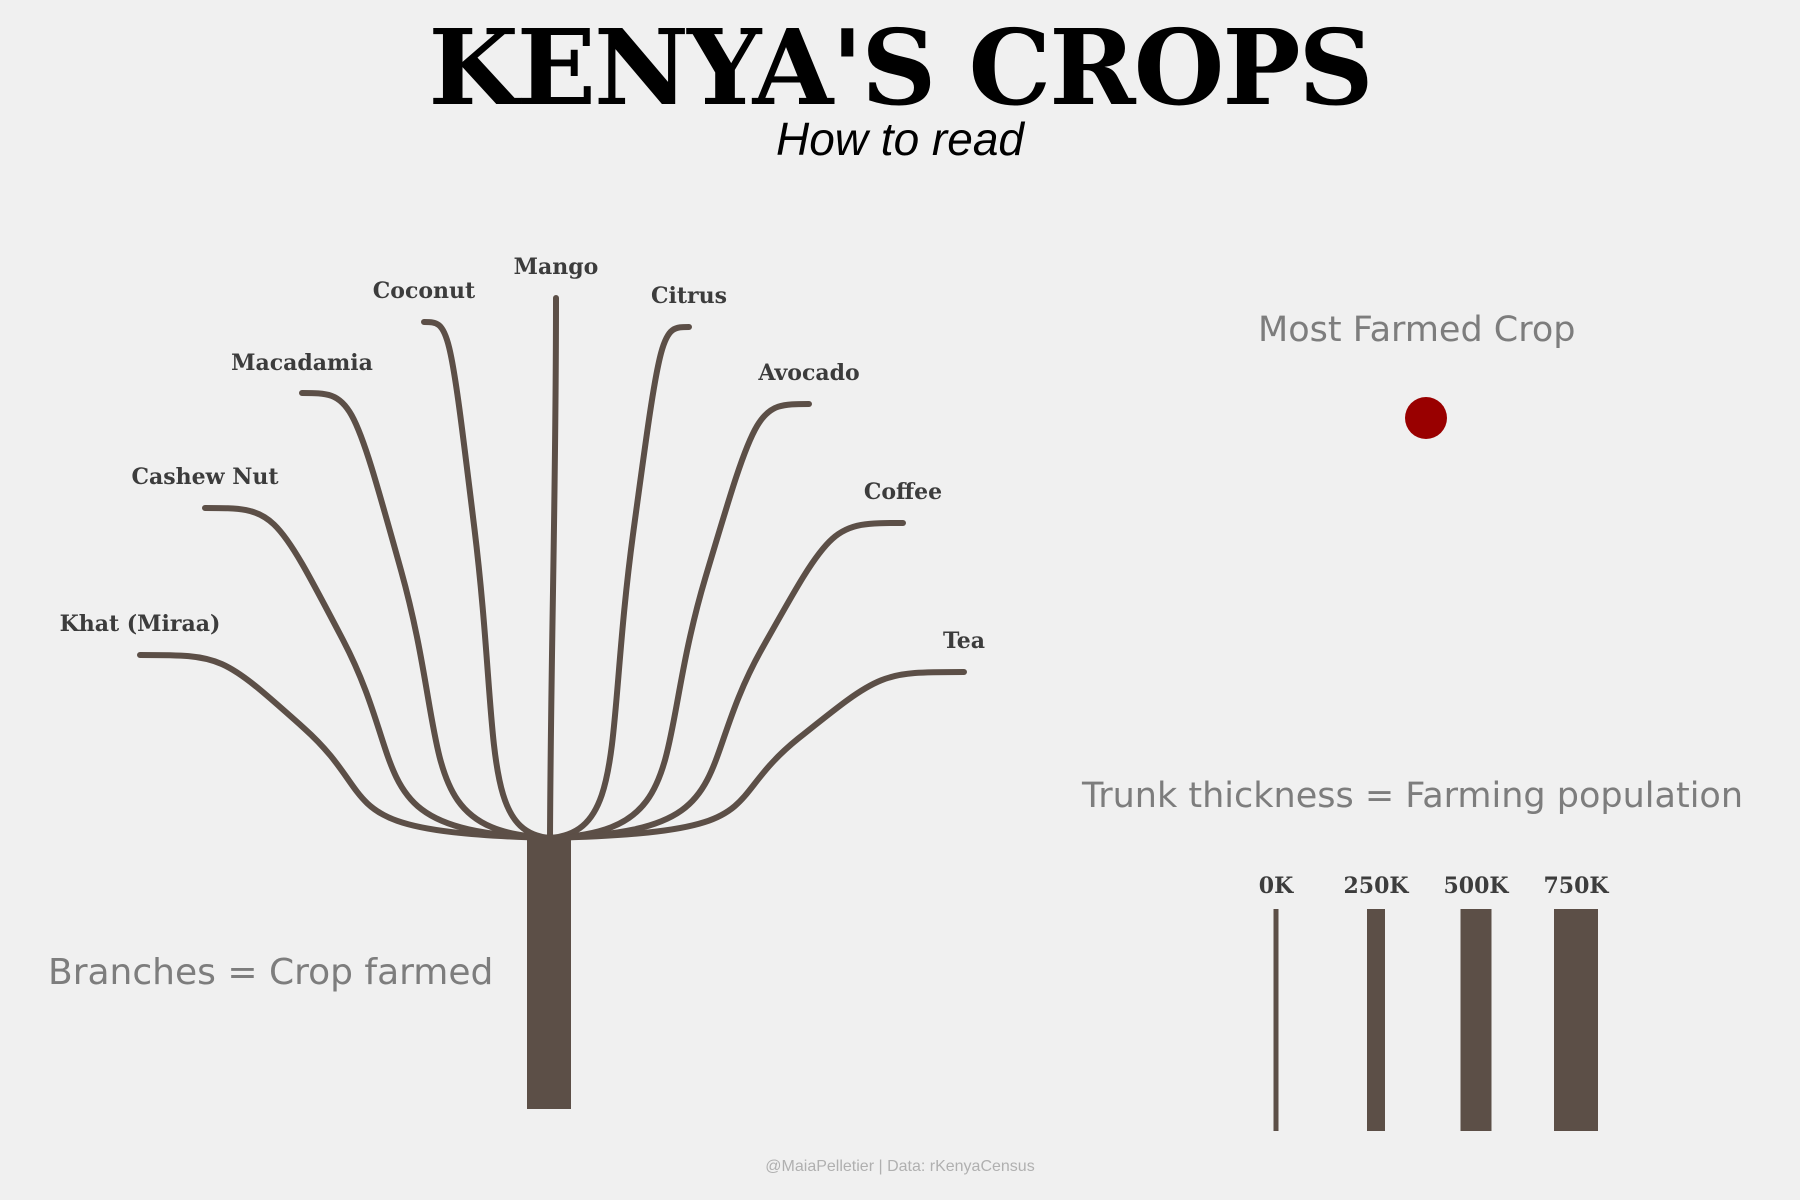 Image resolution: width=1800 pixels, height=1200 pixels. What do you see at coordinates (556, 267) in the screenshot?
I see `branch-label: Mango` at bounding box center [556, 267].